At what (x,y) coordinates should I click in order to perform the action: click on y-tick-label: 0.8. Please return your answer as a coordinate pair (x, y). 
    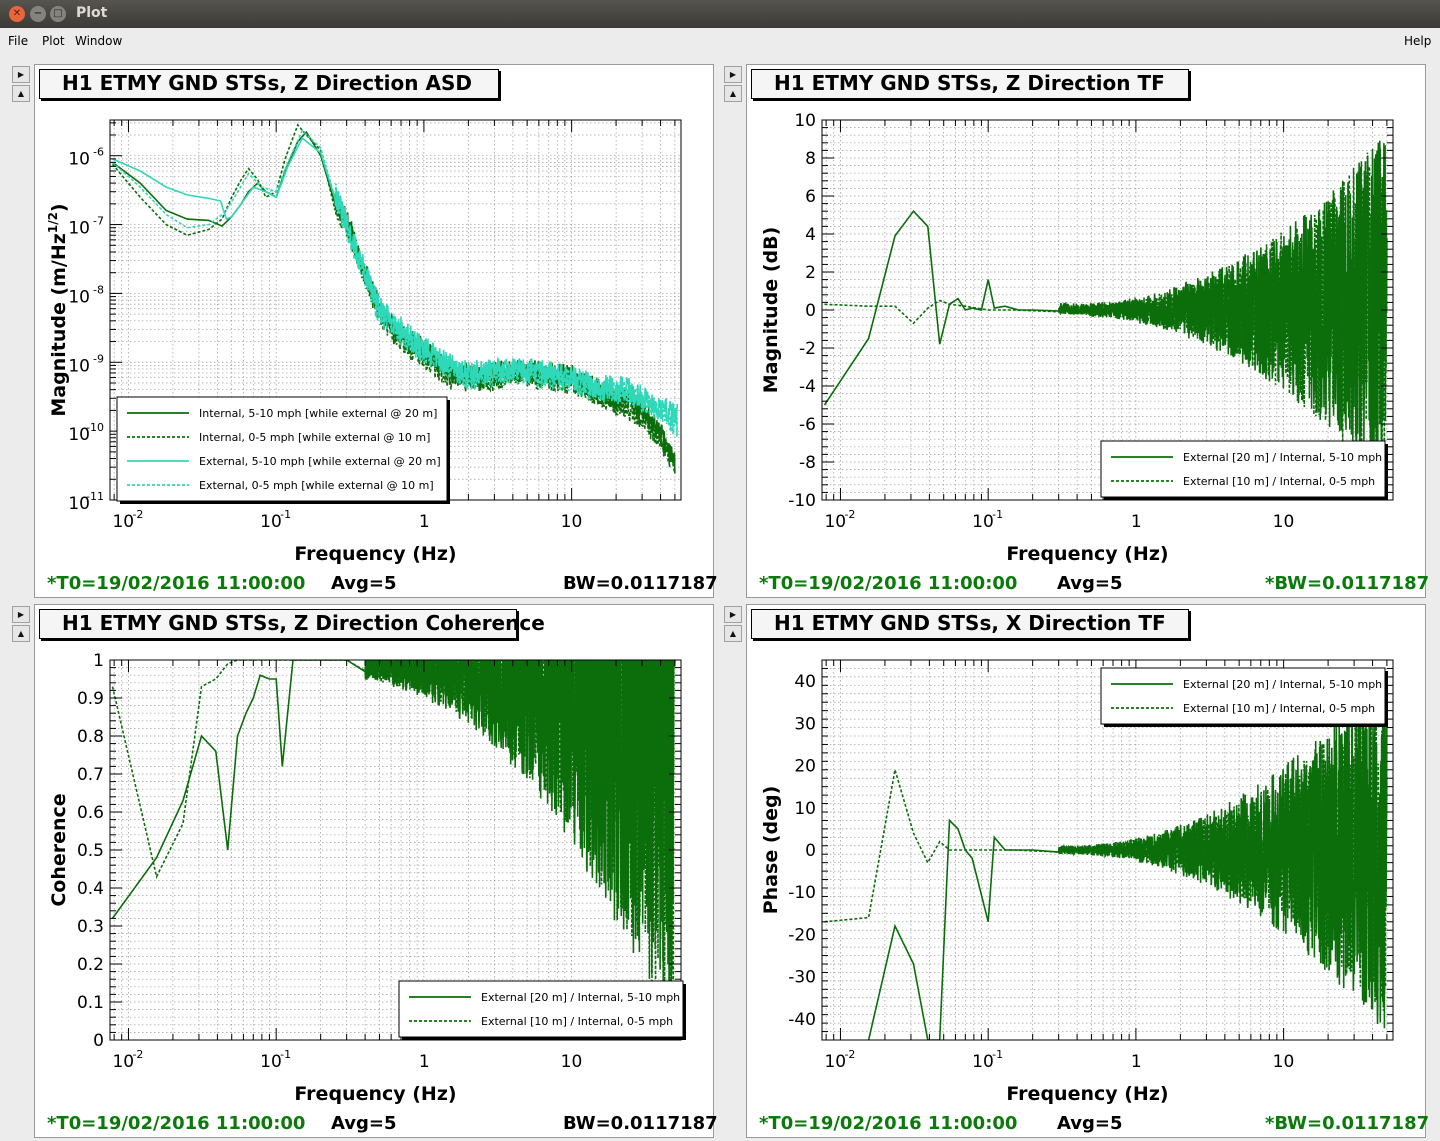
    Looking at the image, I should click on (90, 737).